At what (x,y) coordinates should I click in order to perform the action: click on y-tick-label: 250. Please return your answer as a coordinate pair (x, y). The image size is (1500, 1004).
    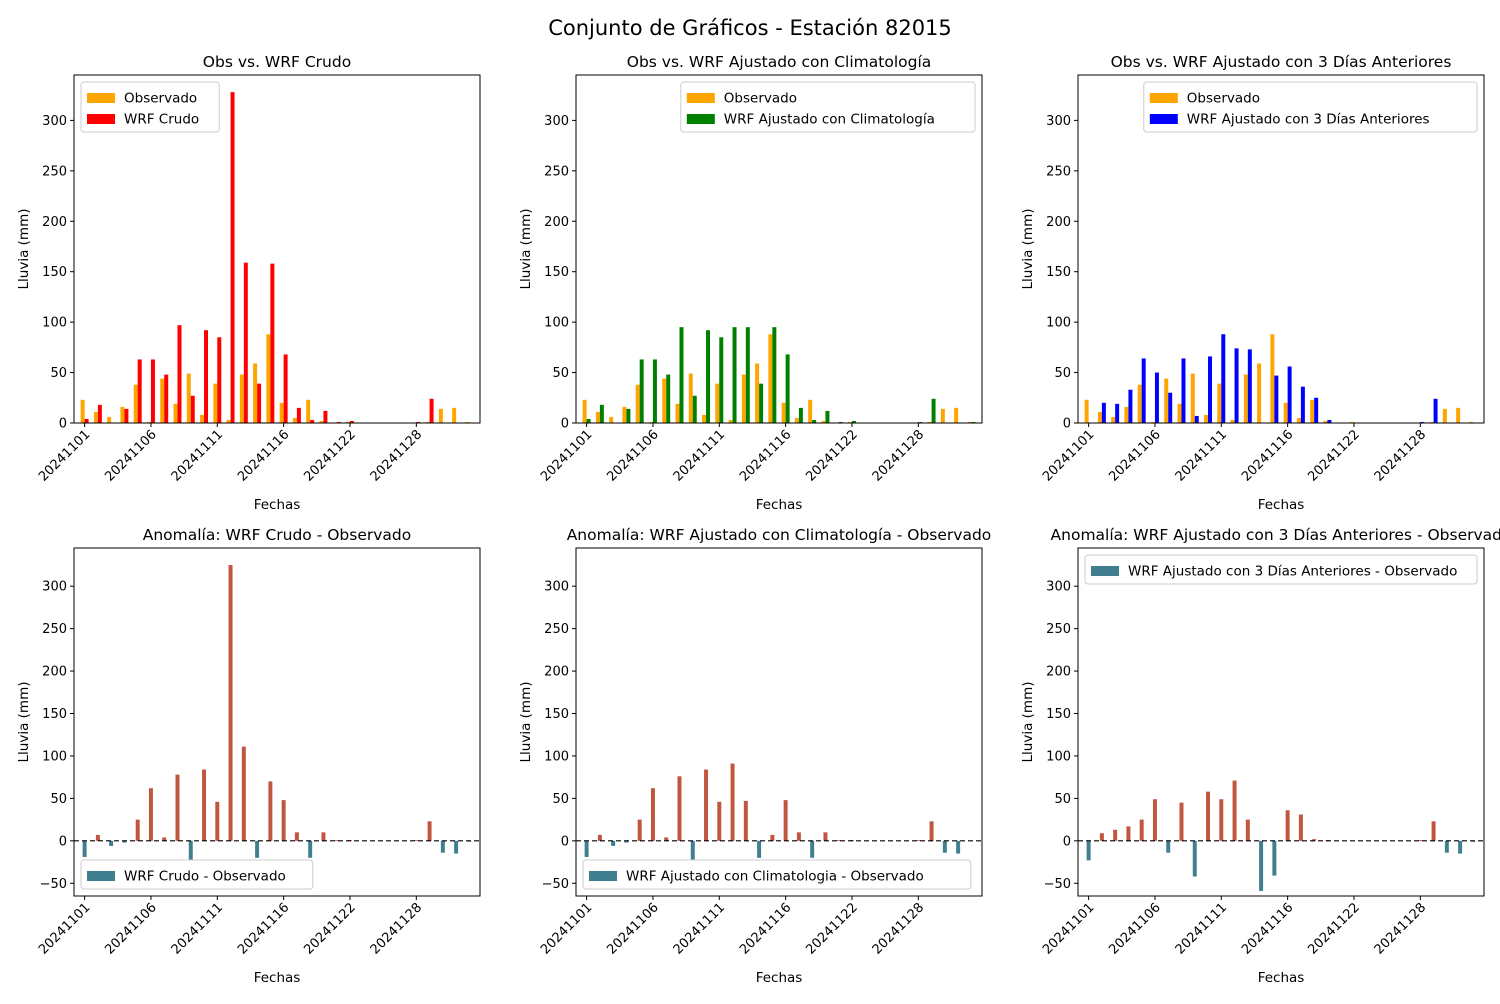
    Looking at the image, I should click on (556, 171).